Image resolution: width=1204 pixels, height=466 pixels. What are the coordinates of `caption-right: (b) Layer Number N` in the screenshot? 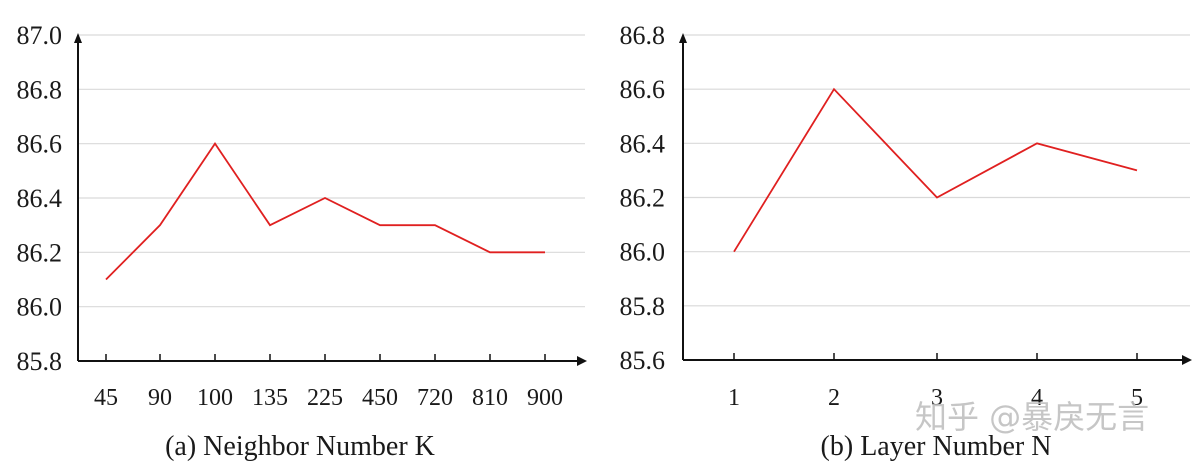 It's located at (936, 446).